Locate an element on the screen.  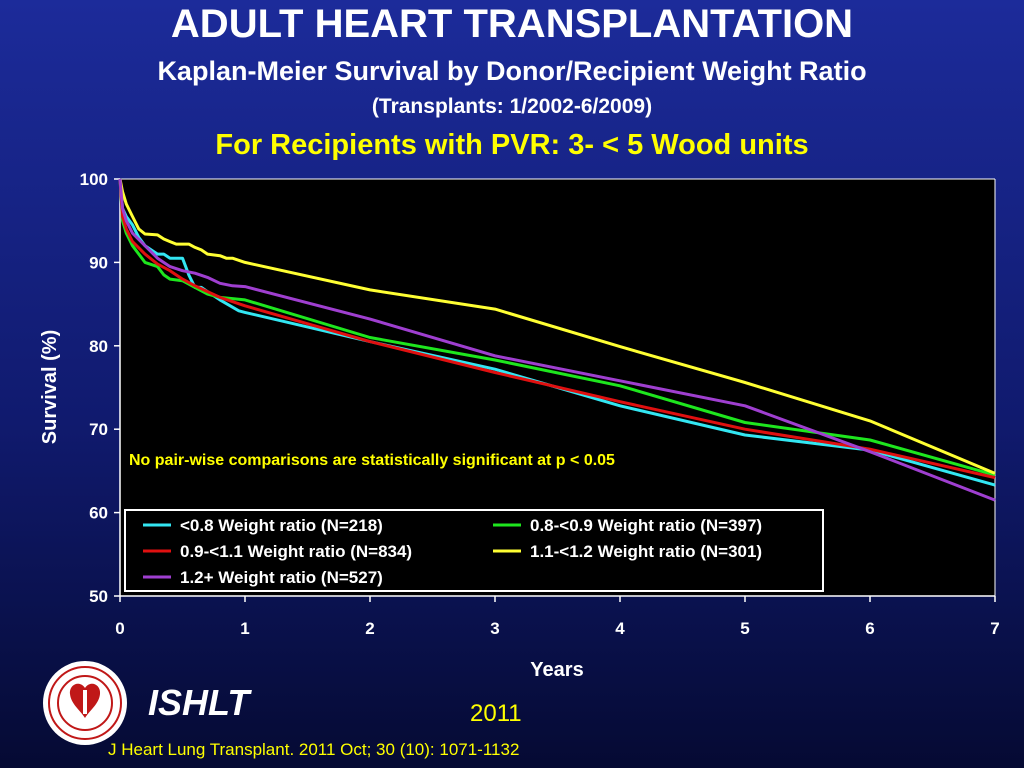
legend-label-0: <0.8 Weight ratio (N=218) is located at coordinates (281, 525).